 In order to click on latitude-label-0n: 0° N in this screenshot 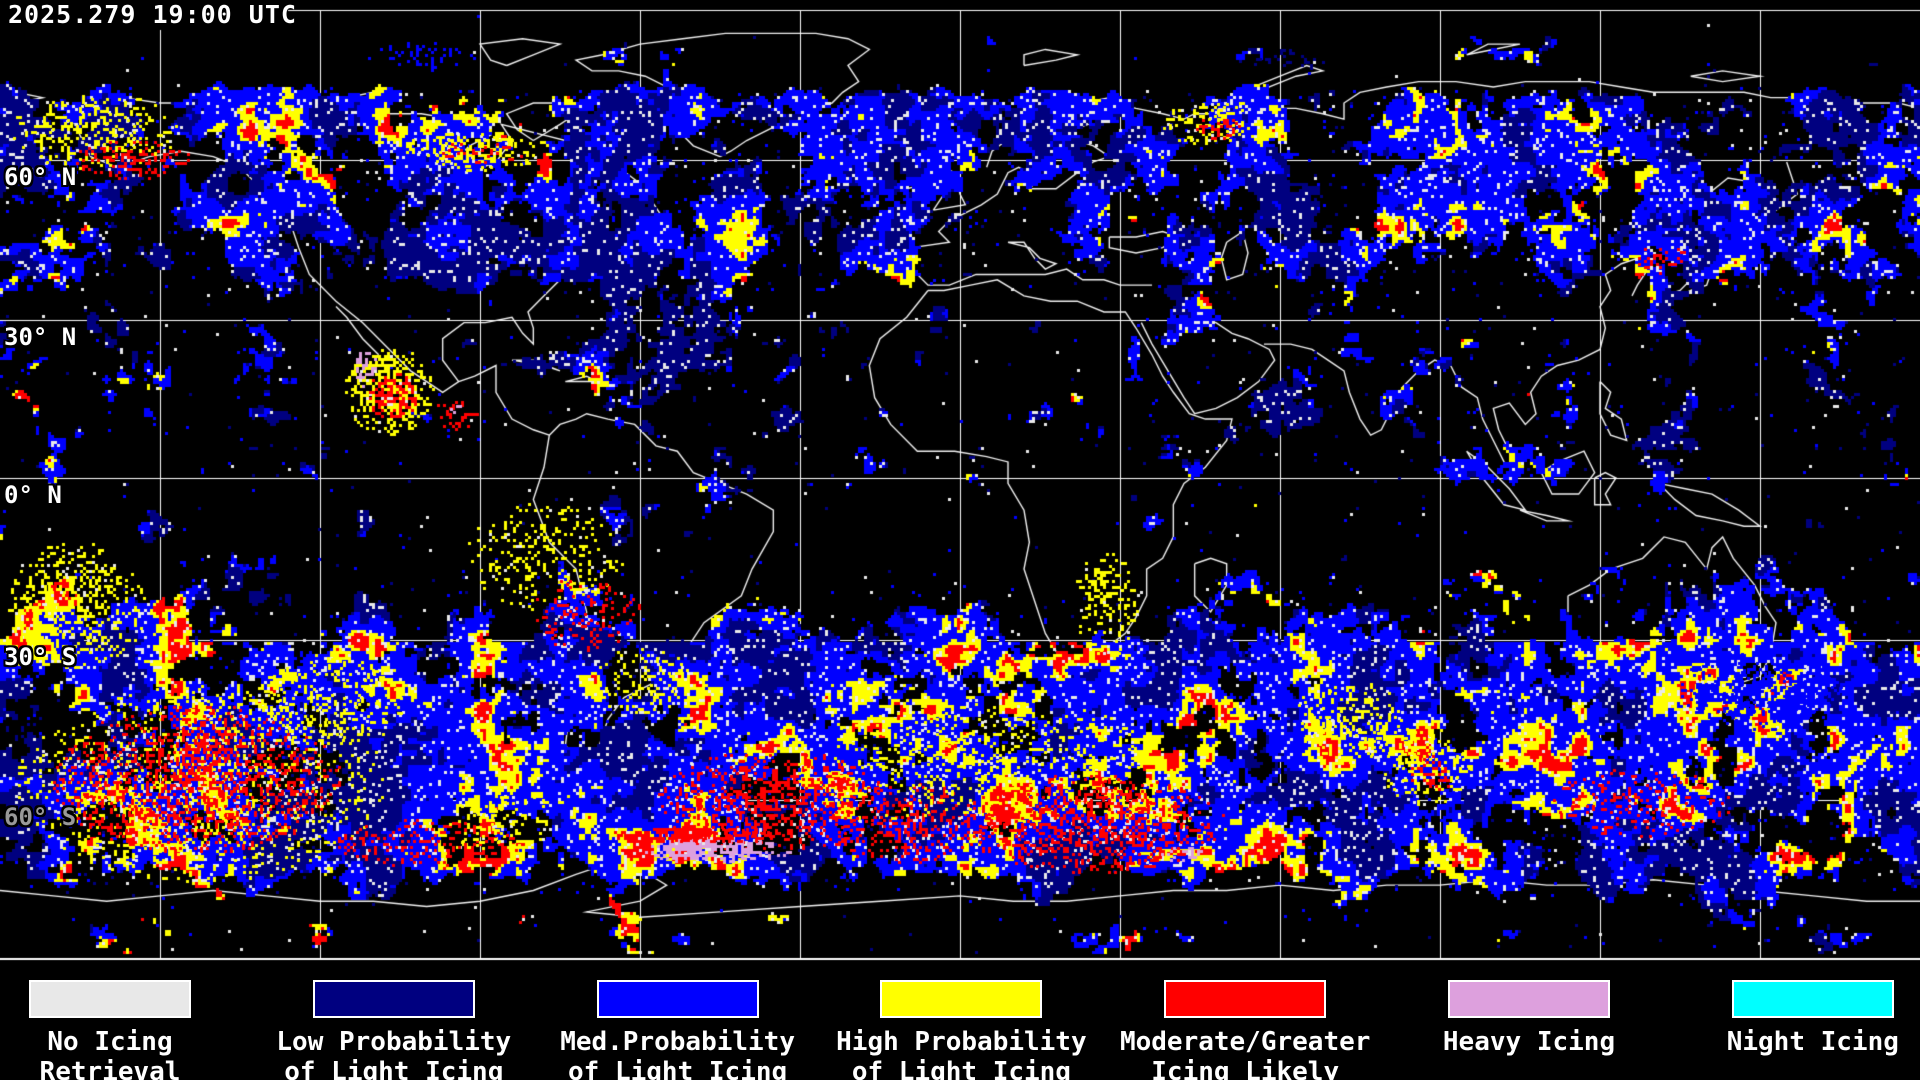, I will do `click(33, 495)`.